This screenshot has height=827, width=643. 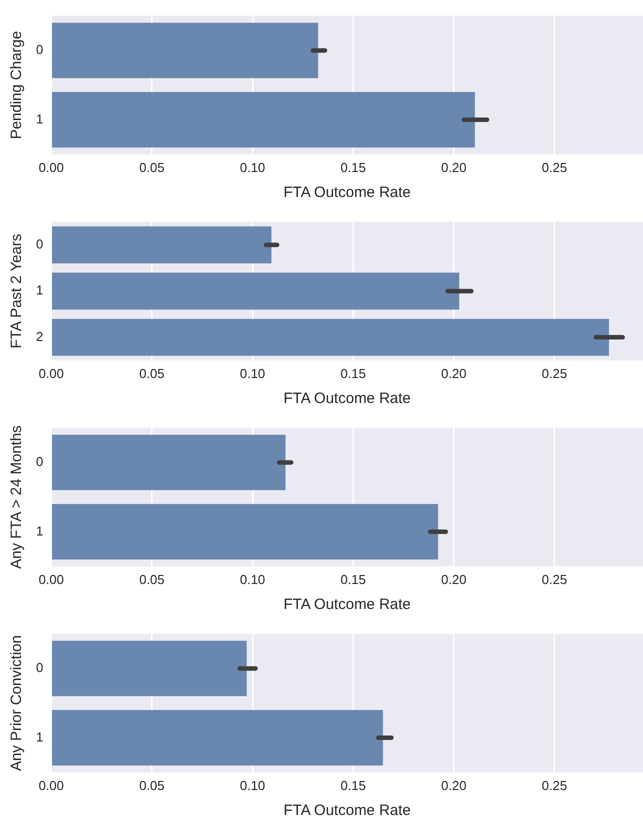 What do you see at coordinates (17, 85) in the screenshot?
I see `y-axis-title: Pending Charge` at bounding box center [17, 85].